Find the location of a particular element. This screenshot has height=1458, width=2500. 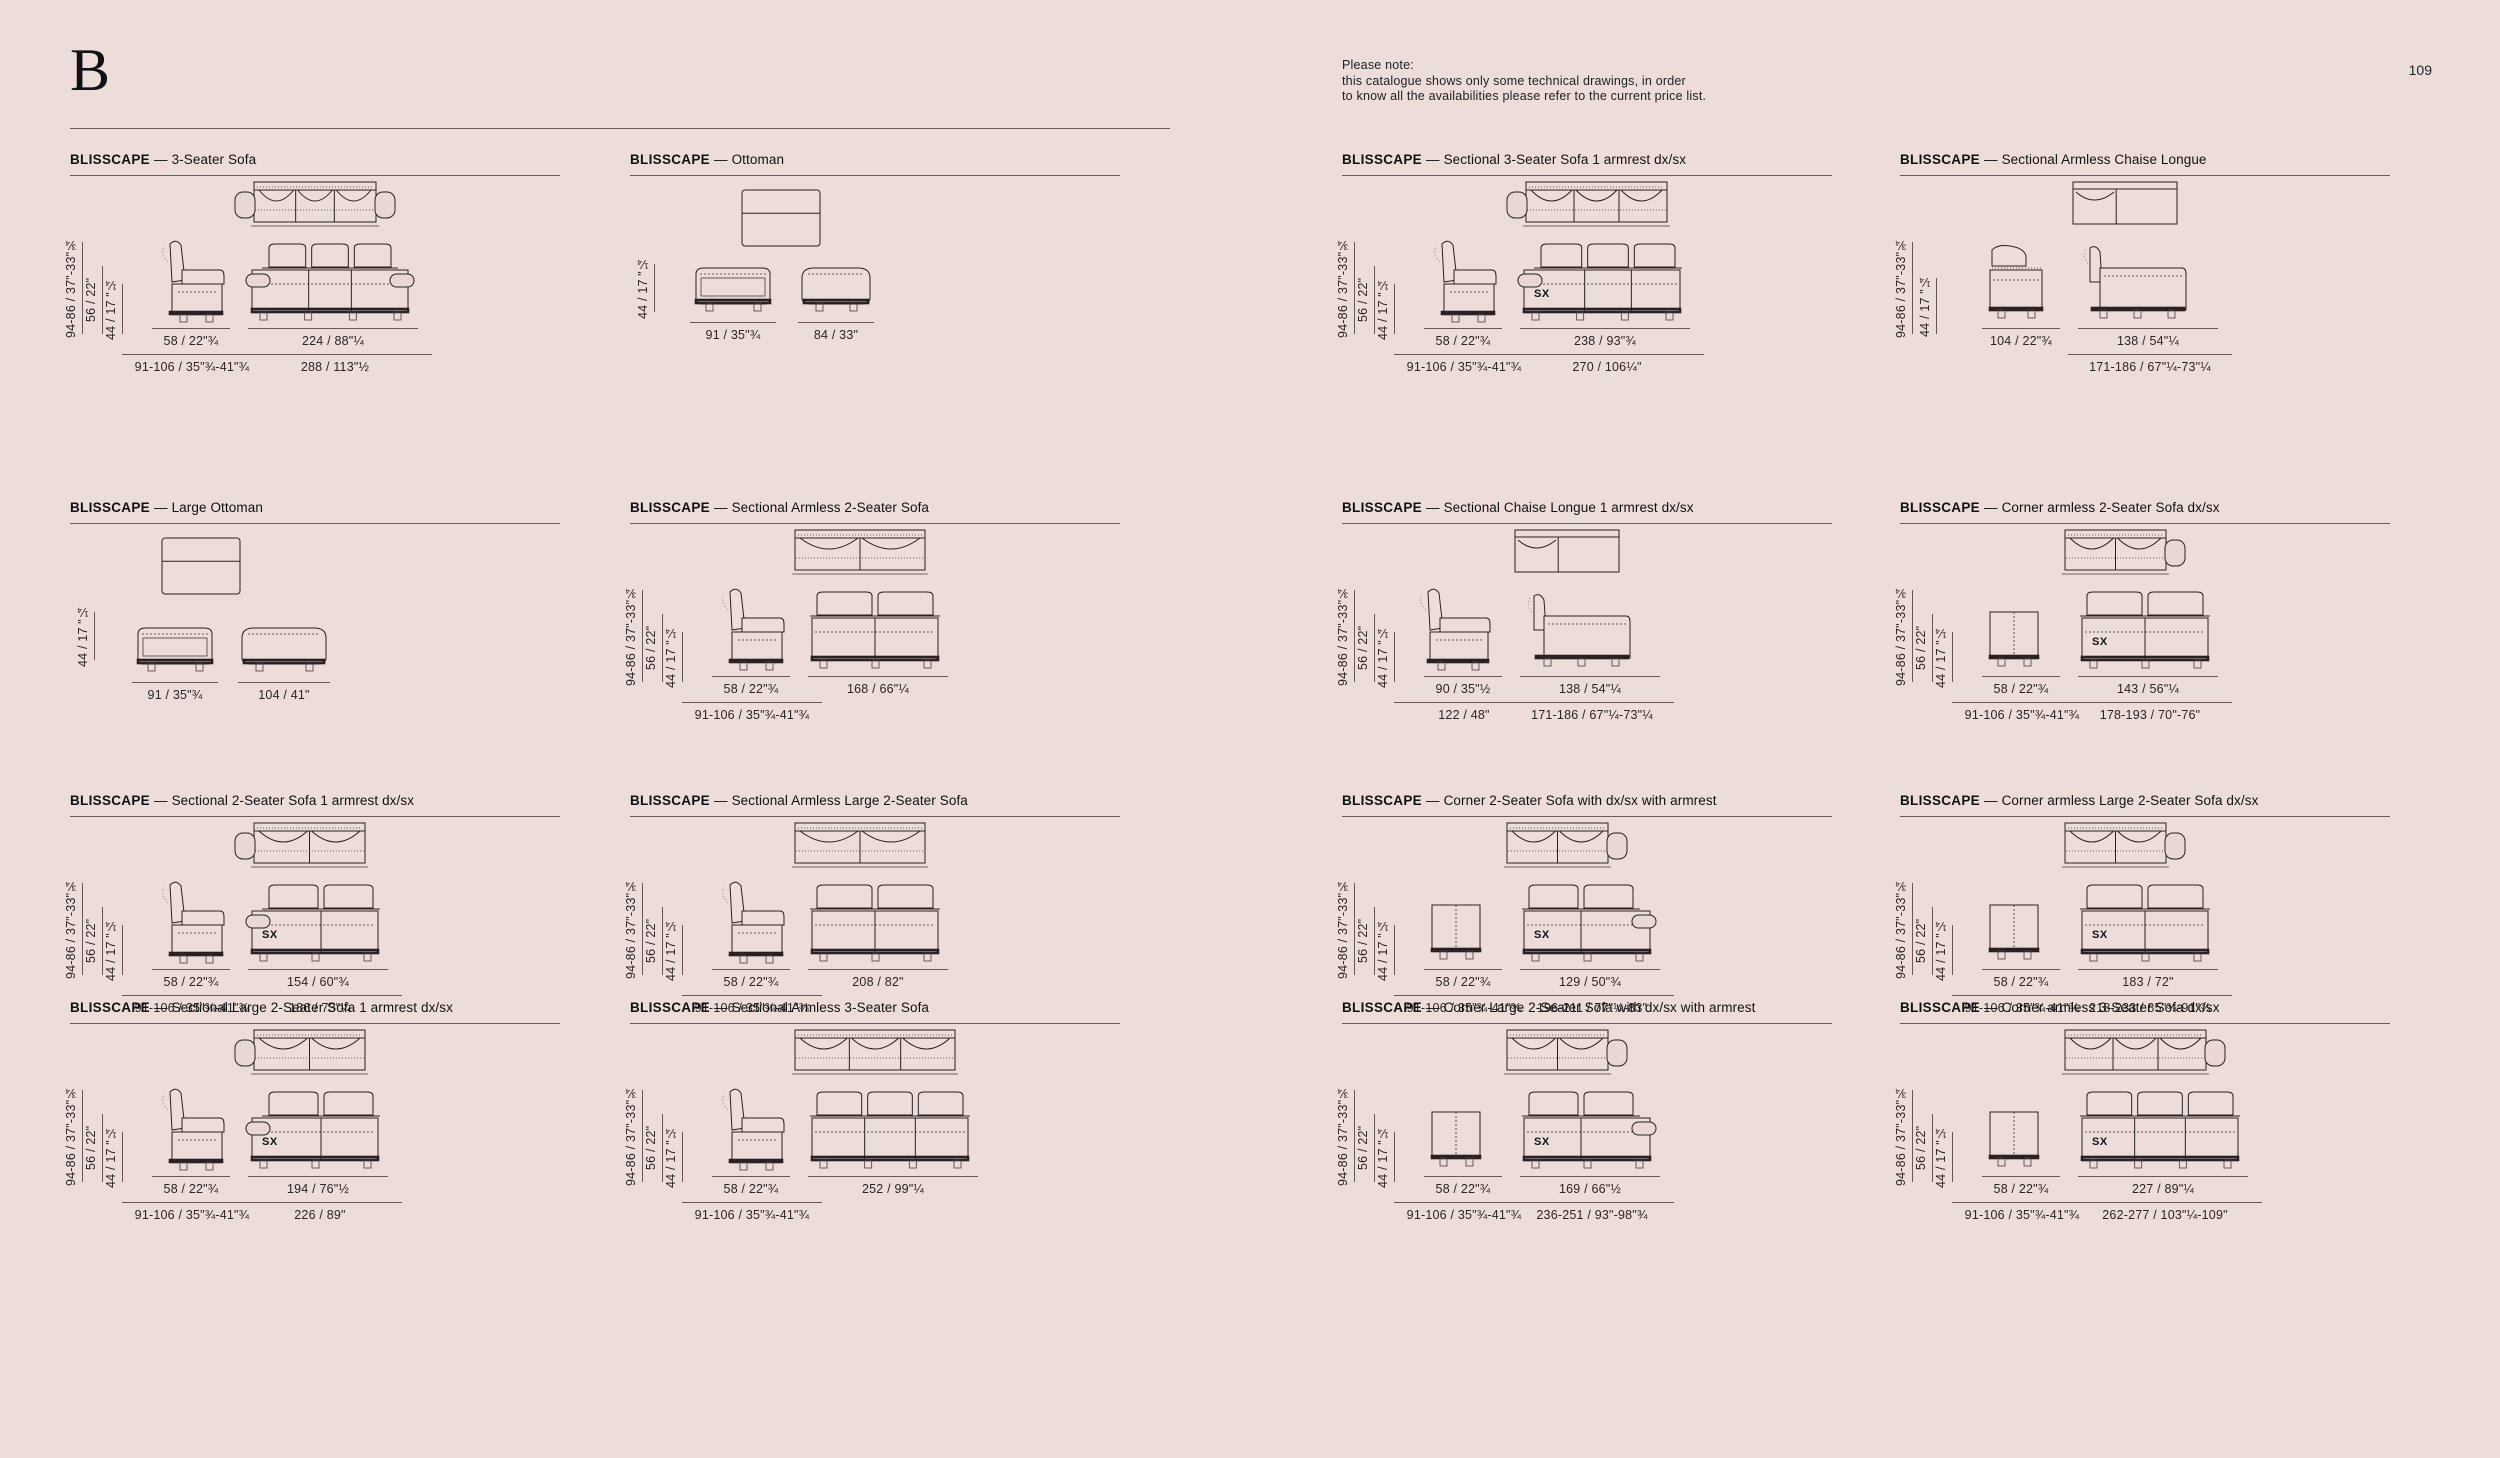

plan-view is located at coordinates (315, 204).